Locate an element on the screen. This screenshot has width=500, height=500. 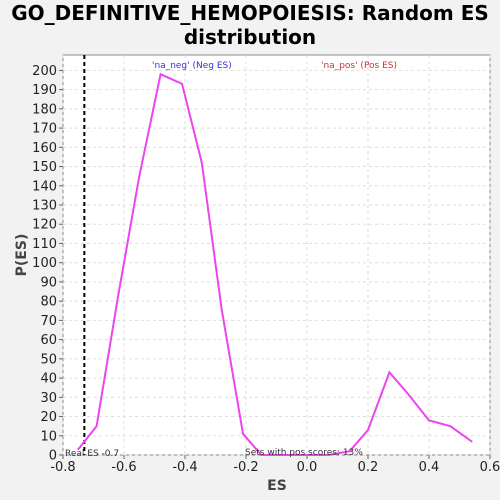
x-tick-label: 0.4 is located at coordinates (429, 467).